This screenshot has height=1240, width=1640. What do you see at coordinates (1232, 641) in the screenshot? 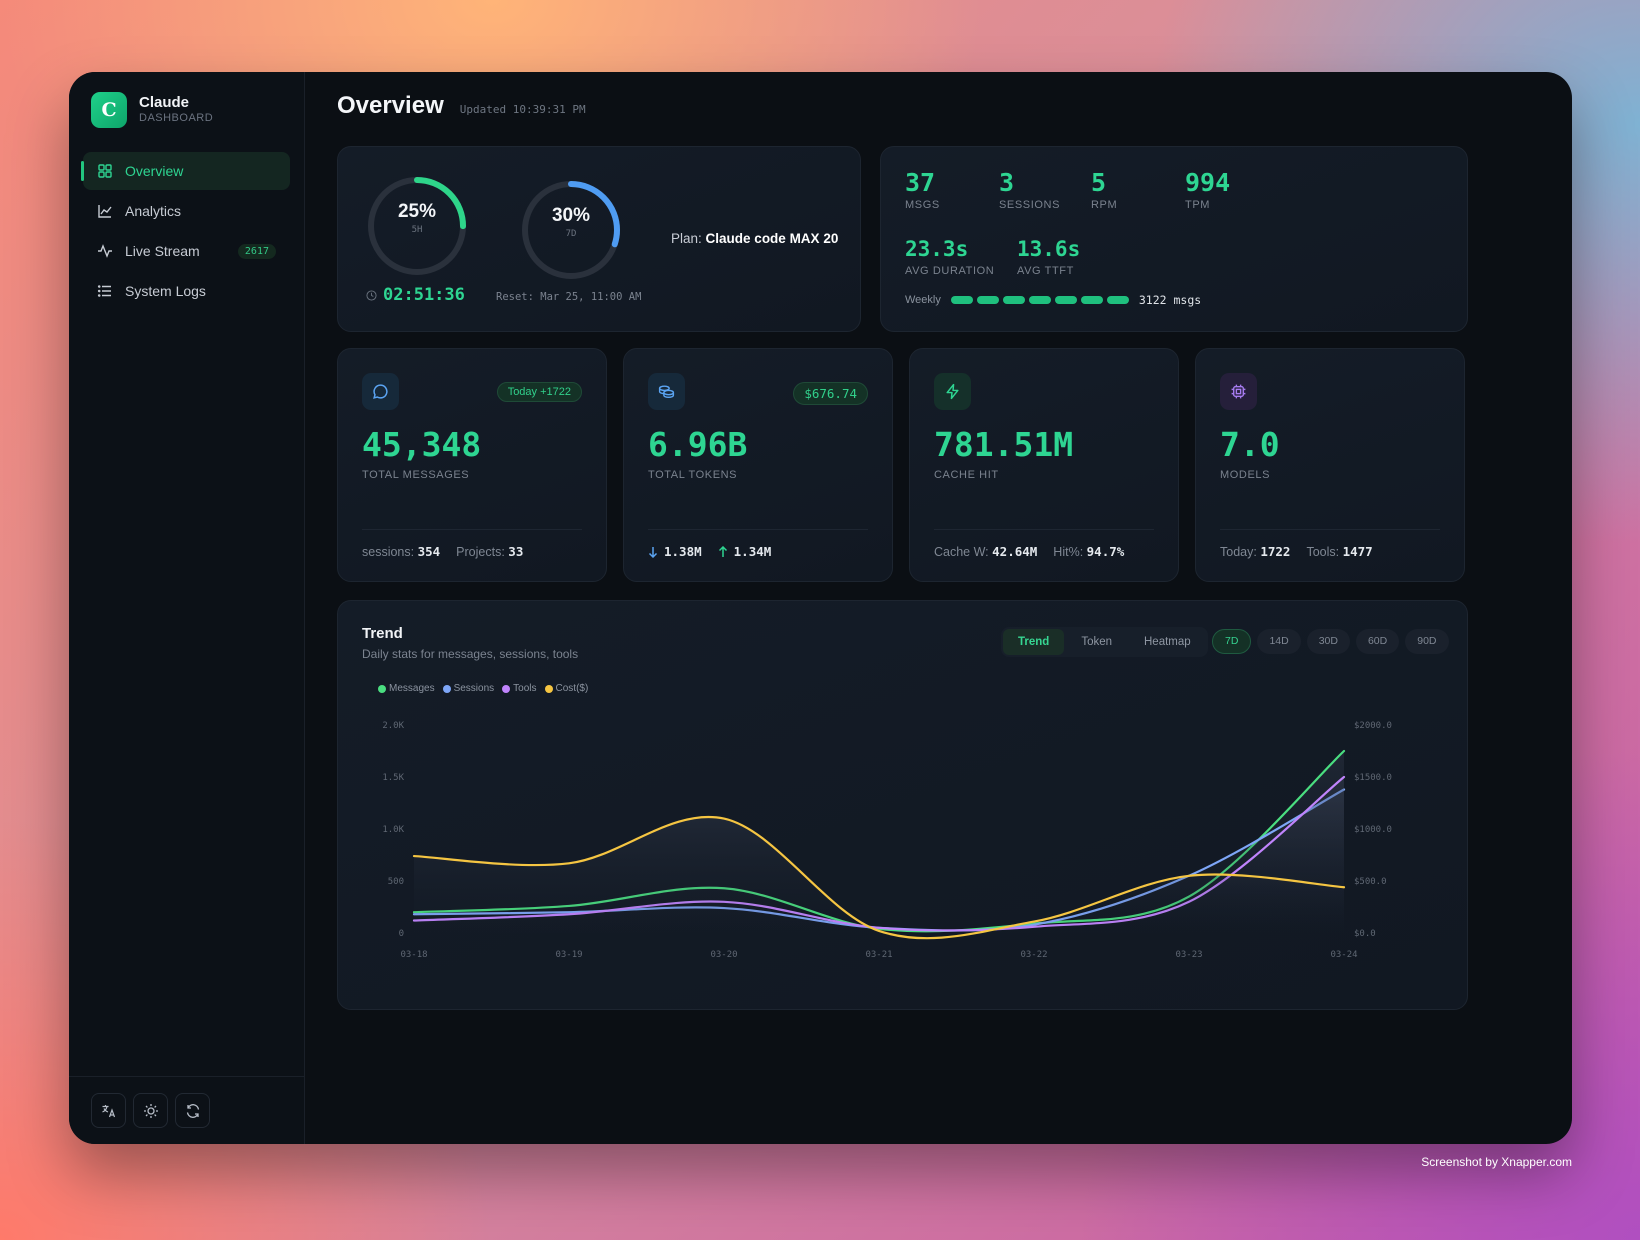
I see `range-7d: 7D` at bounding box center [1232, 641].